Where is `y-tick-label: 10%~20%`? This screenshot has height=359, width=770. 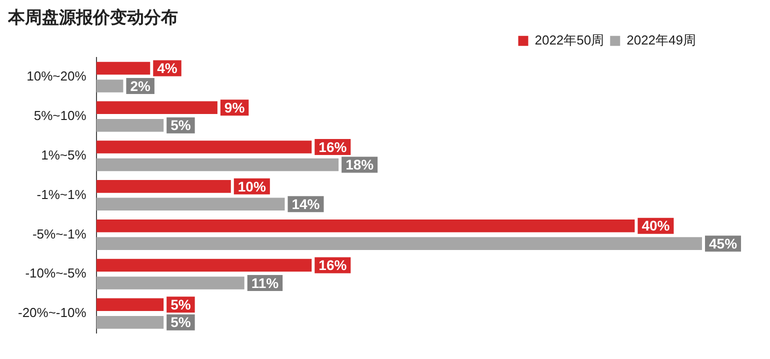 y-tick-label: 10%~20% is located at coordinates (56, 76).